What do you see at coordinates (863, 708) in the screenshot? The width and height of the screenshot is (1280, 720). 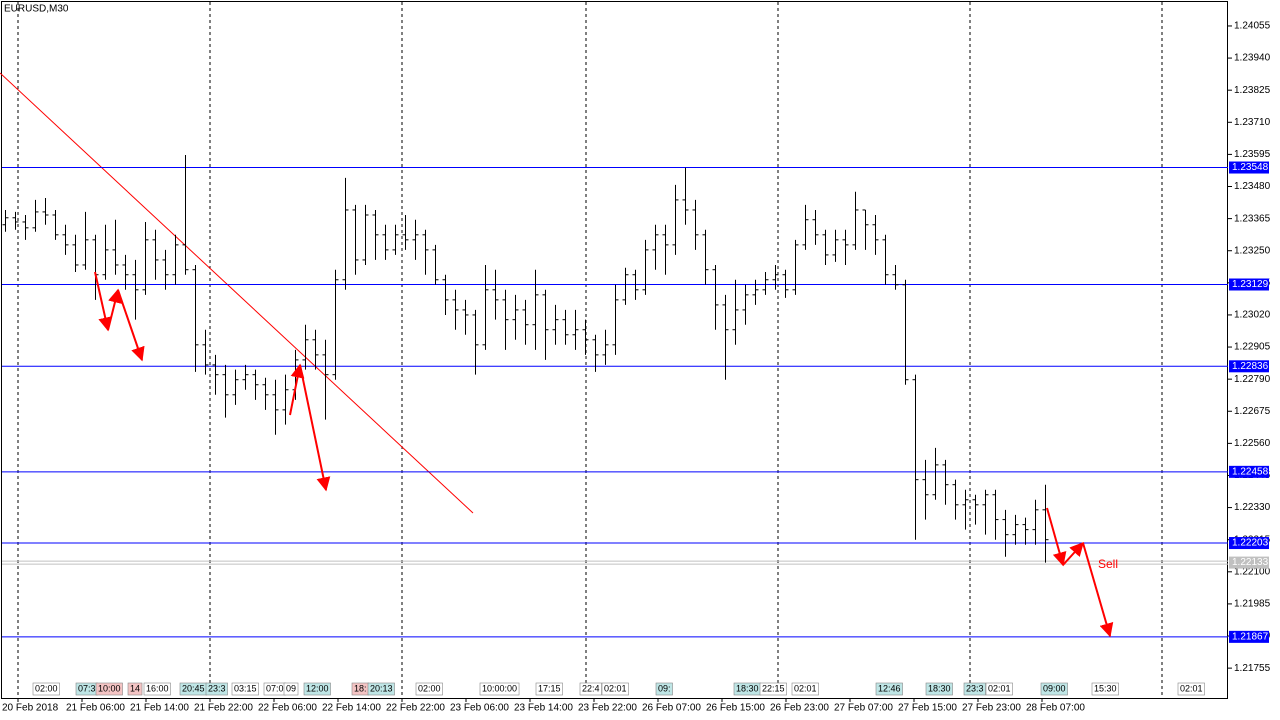 I see `x-tick-label: 27 Feb 07:00` at bounding box center [863, 708].